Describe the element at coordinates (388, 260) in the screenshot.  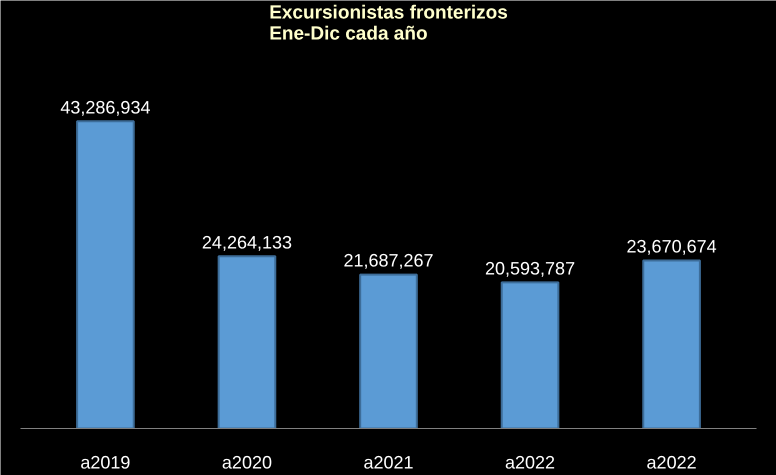
I see `data-label: 21,687,267` at that location.